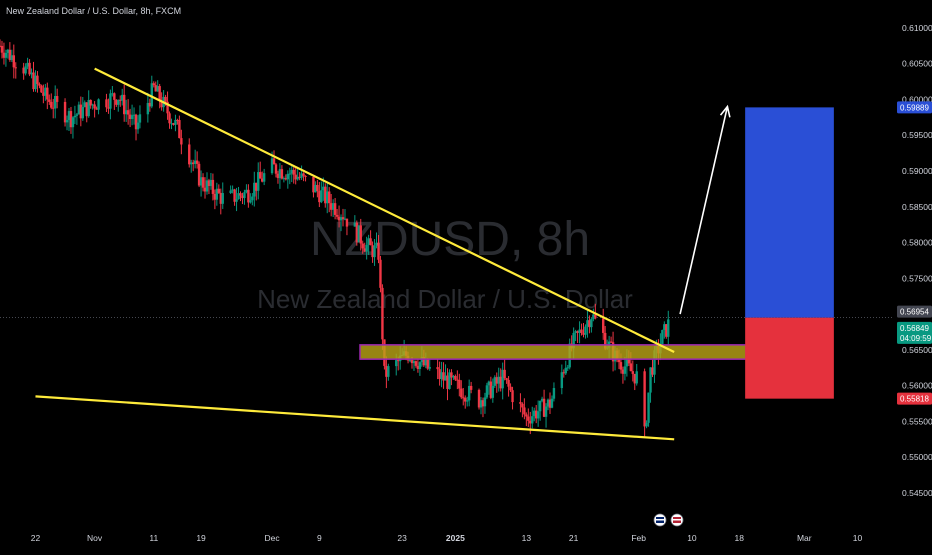 This screenshot has width=932, height=555. Describe the element at coordinates (917, 99) in the screenshot. I see `y-tick-label: 0.60000` at that location.